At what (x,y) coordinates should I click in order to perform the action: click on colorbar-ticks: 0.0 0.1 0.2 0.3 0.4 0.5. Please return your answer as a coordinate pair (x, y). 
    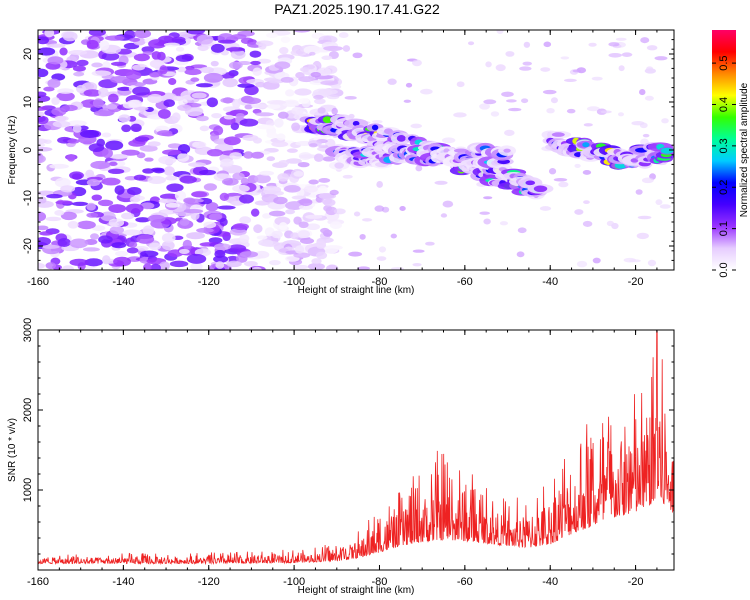
    Looking at the image, I should click on (724, 166).